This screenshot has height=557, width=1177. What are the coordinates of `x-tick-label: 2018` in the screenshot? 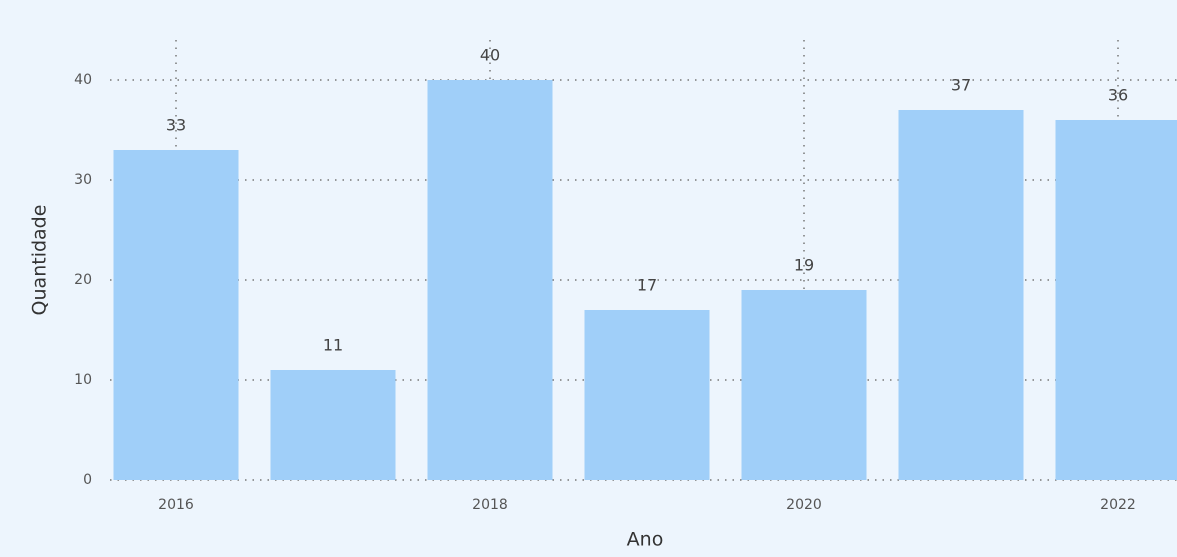 It's located at (490, 505).